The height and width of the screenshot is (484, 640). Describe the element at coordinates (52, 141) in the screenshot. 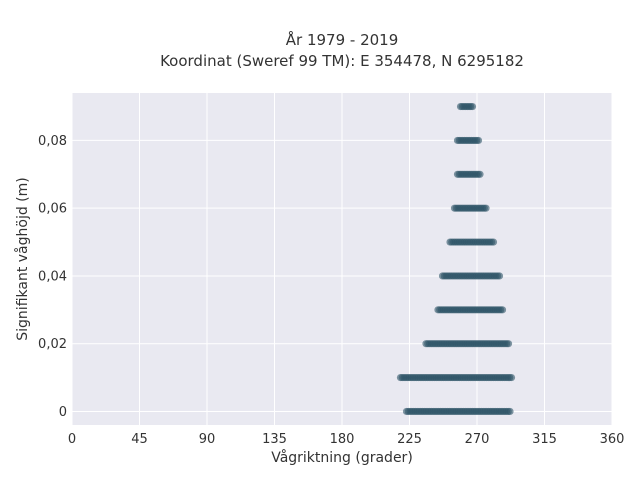

I see `y-tick-label: 0,08` at that location.